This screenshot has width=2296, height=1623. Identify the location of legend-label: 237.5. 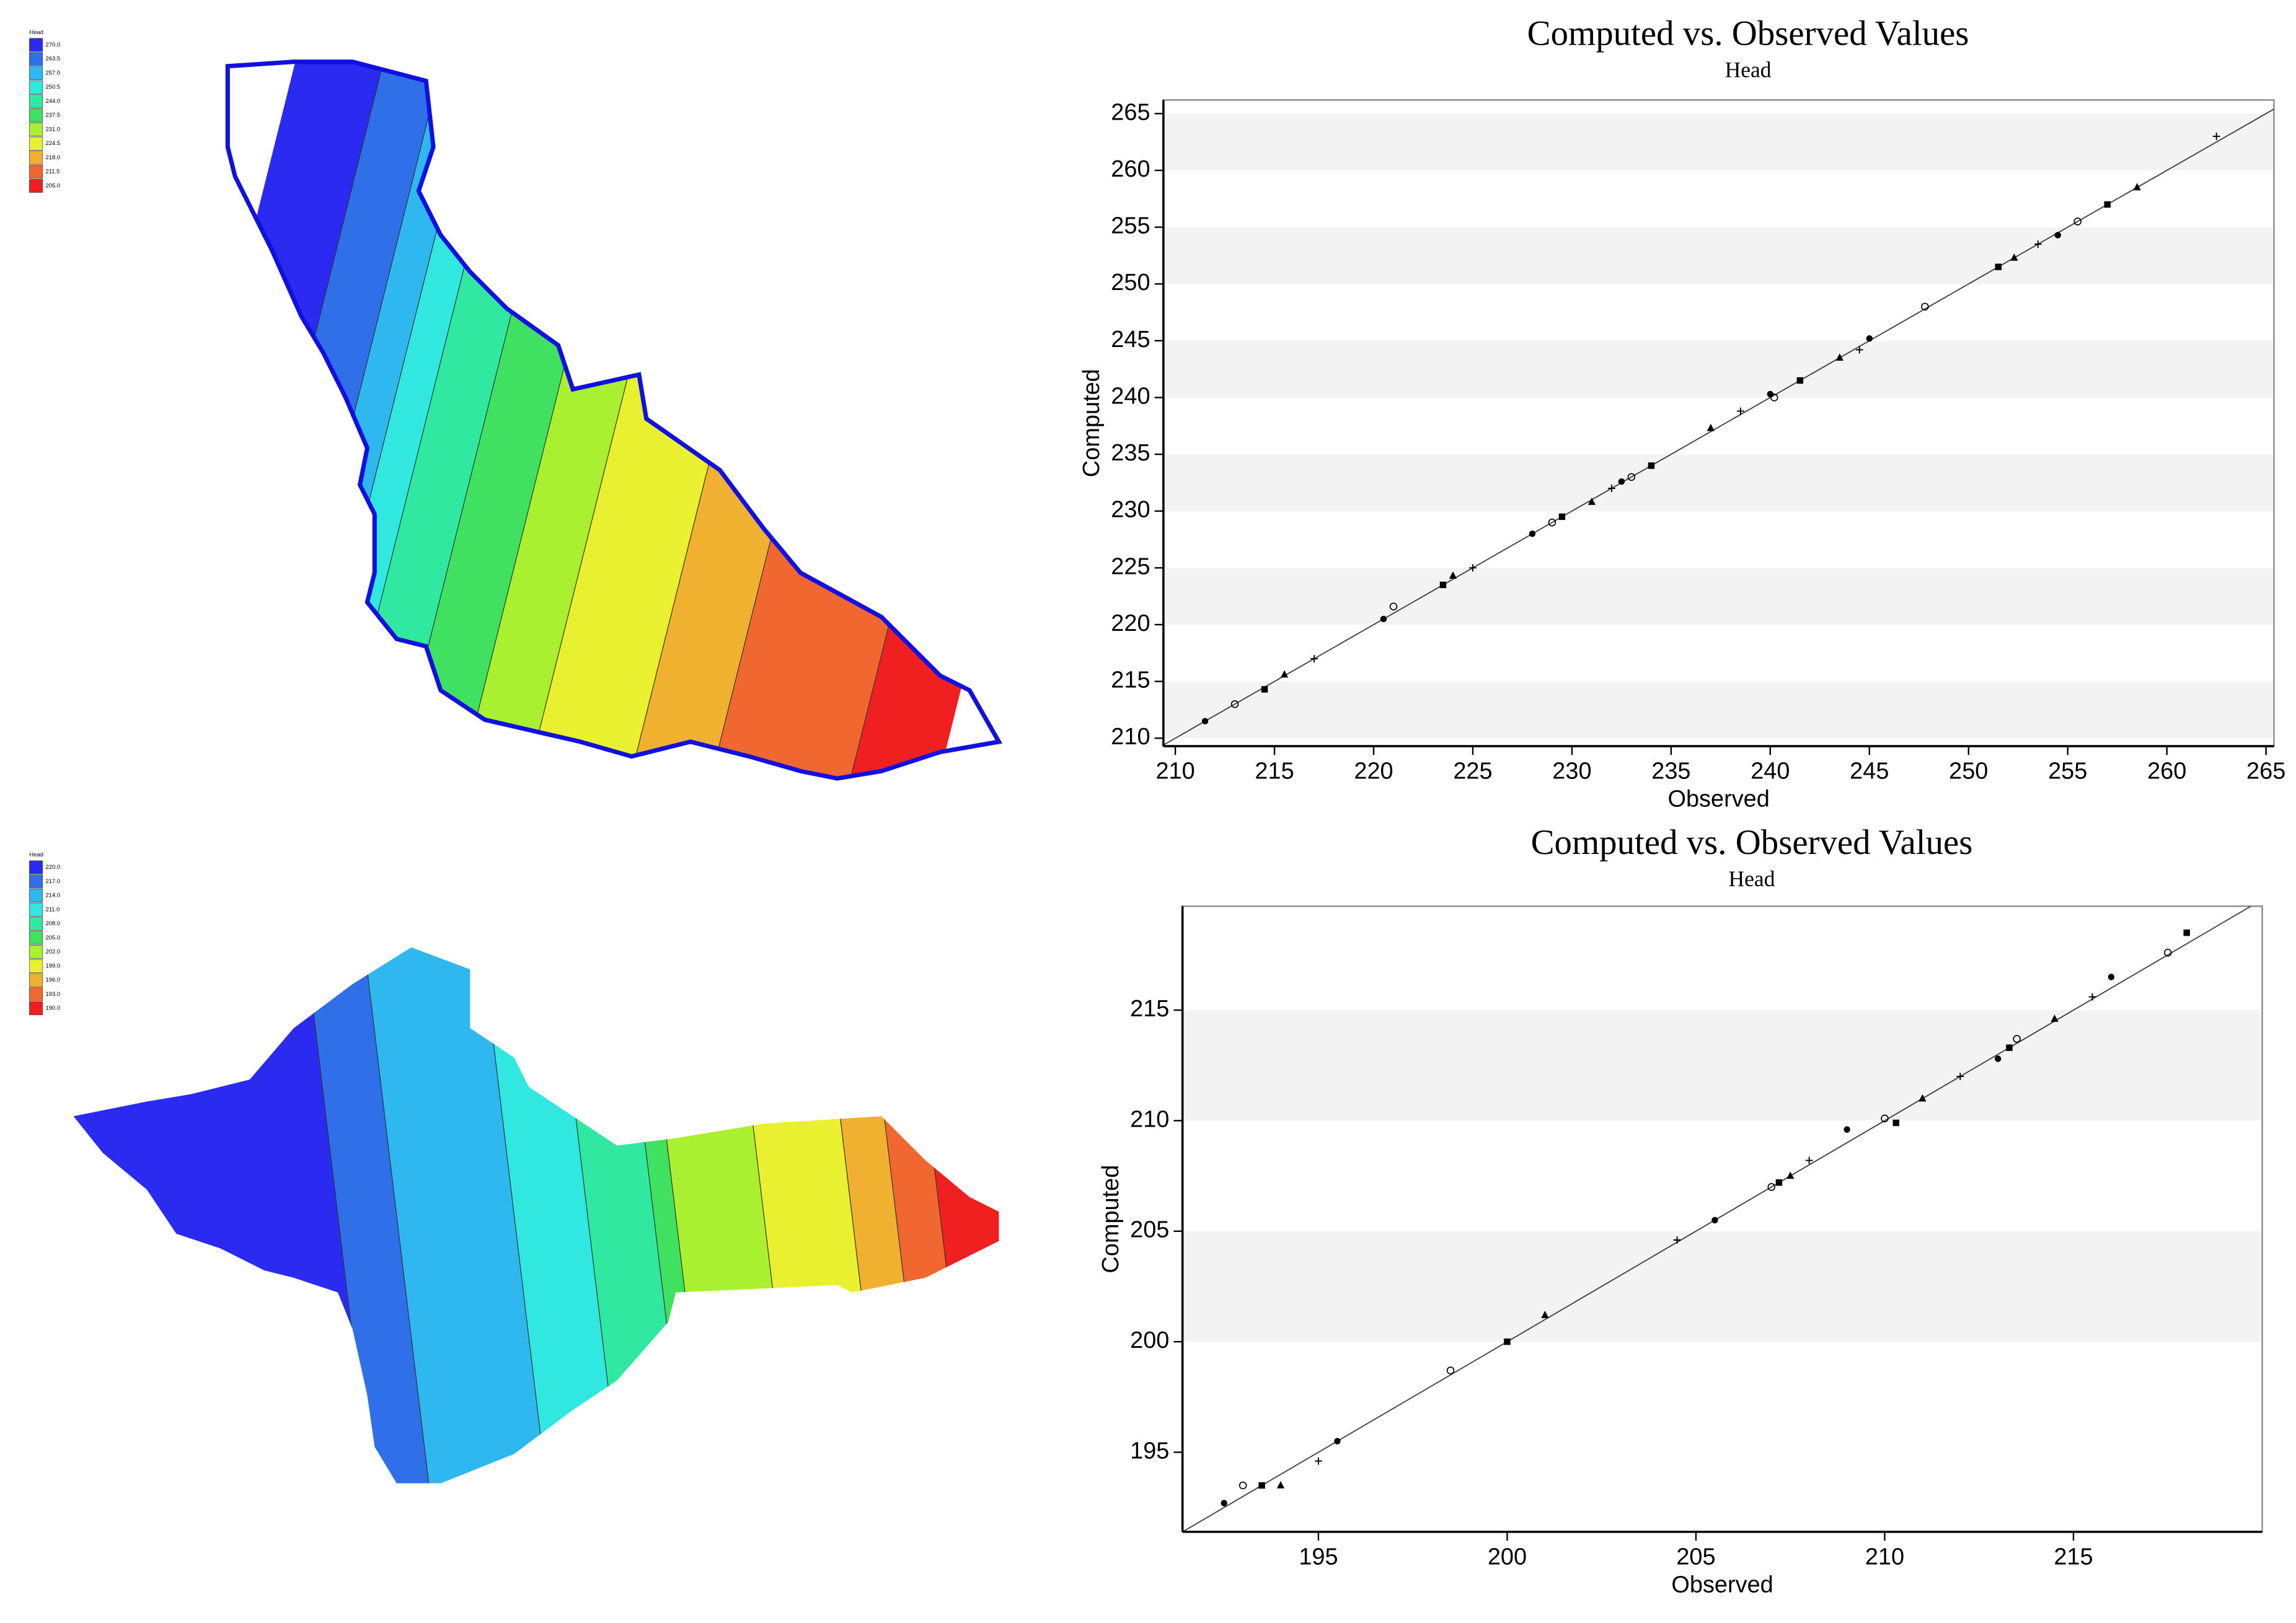
(52, 115).